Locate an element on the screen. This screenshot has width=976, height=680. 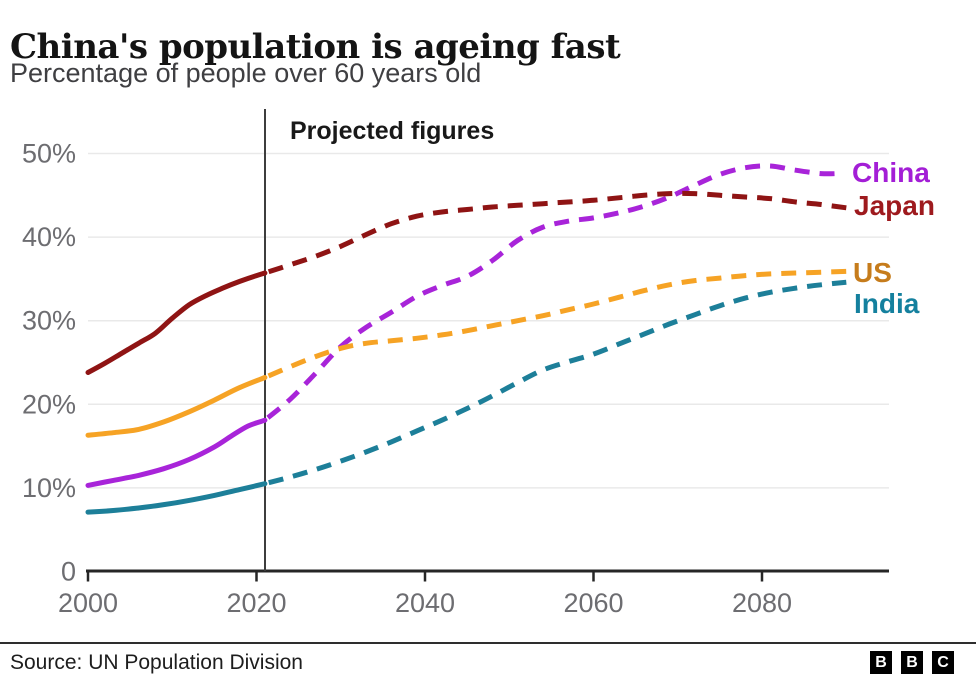
x-axis-label-2040: 2040 is located at coordinates (425, 603).